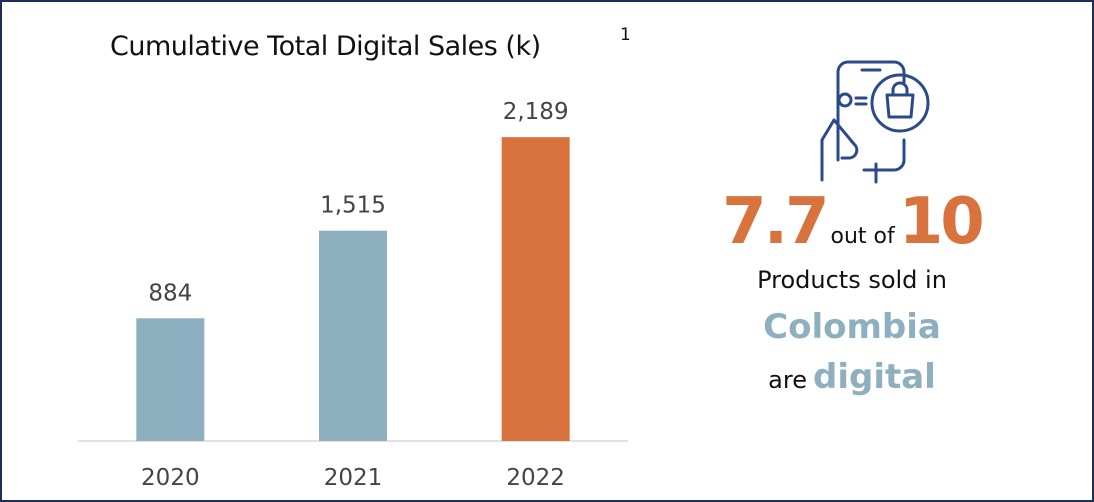 Image resolution: width=1094 pixels, height=502 pixels. I want to click on callout-digital: are digital, so click(852, 377).